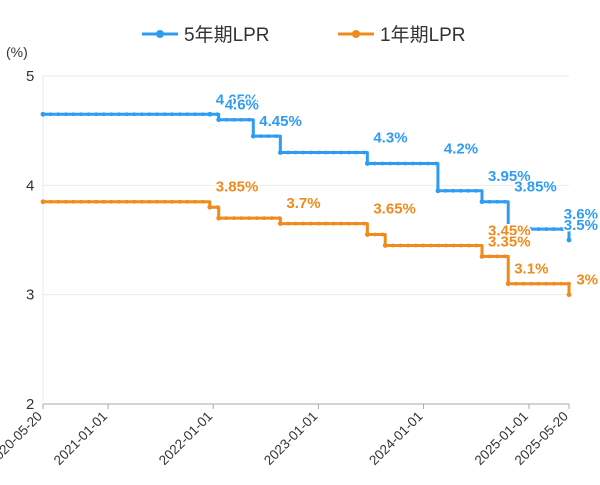 This screenshot has height=485, width=600. What do you see at coordinates (461, 148) in the screenshot?
I see `data-label-0-4-2: 4.2%` at bounding box center [461, 148].